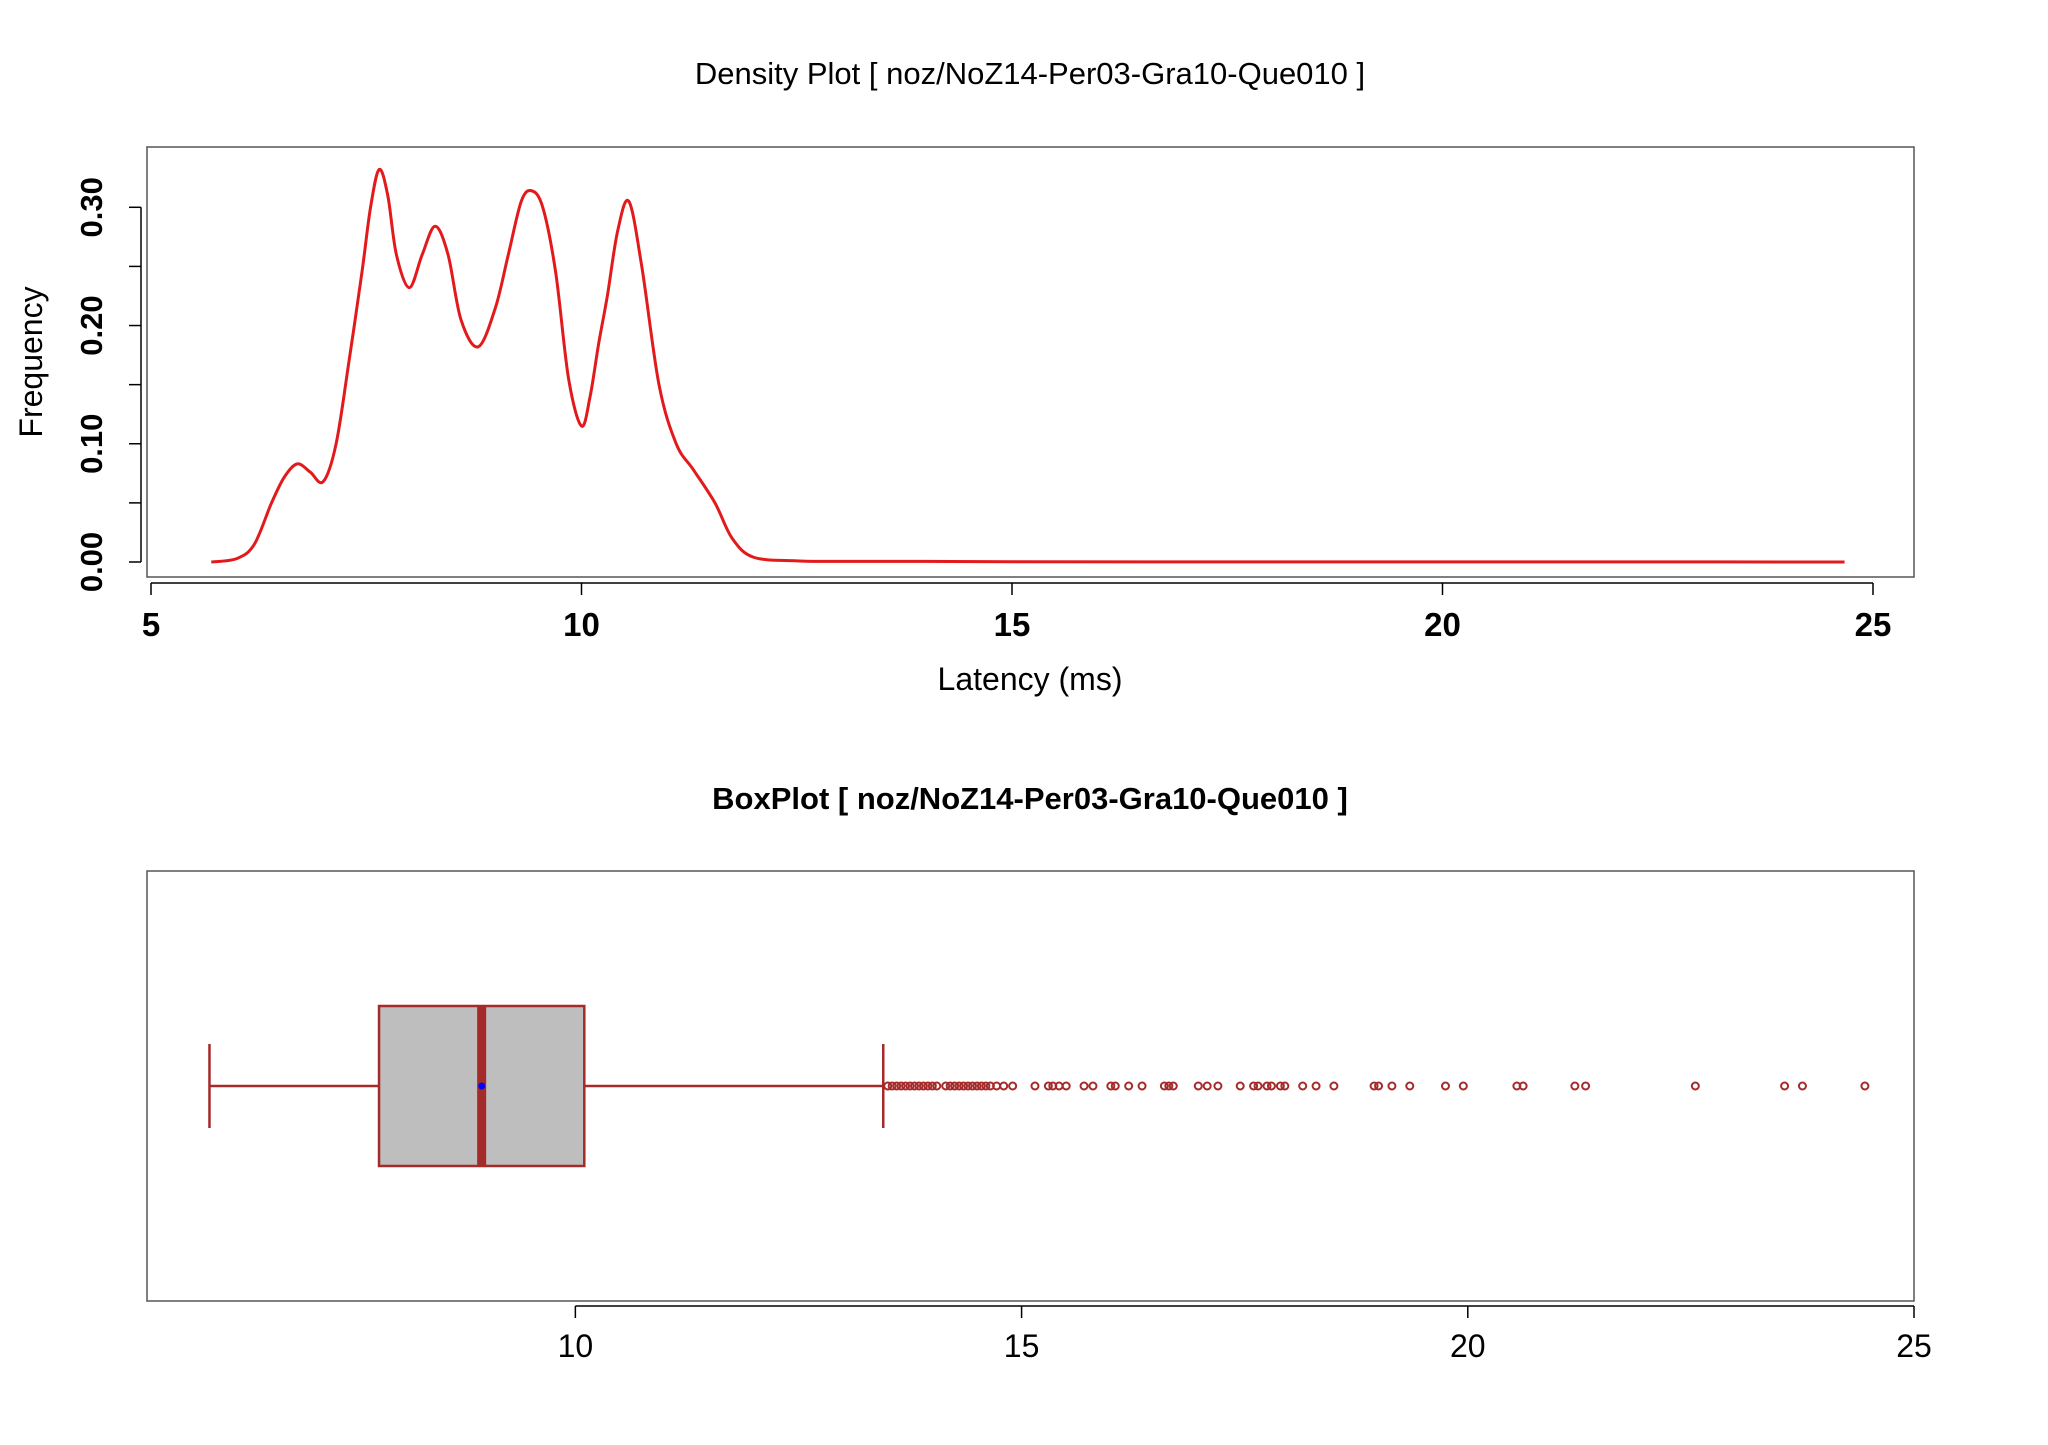 Image resolution: width=2048 pixels, height=1445 pixels. I want to click on density-y-tick-label: 0.30, so click(91, 207).